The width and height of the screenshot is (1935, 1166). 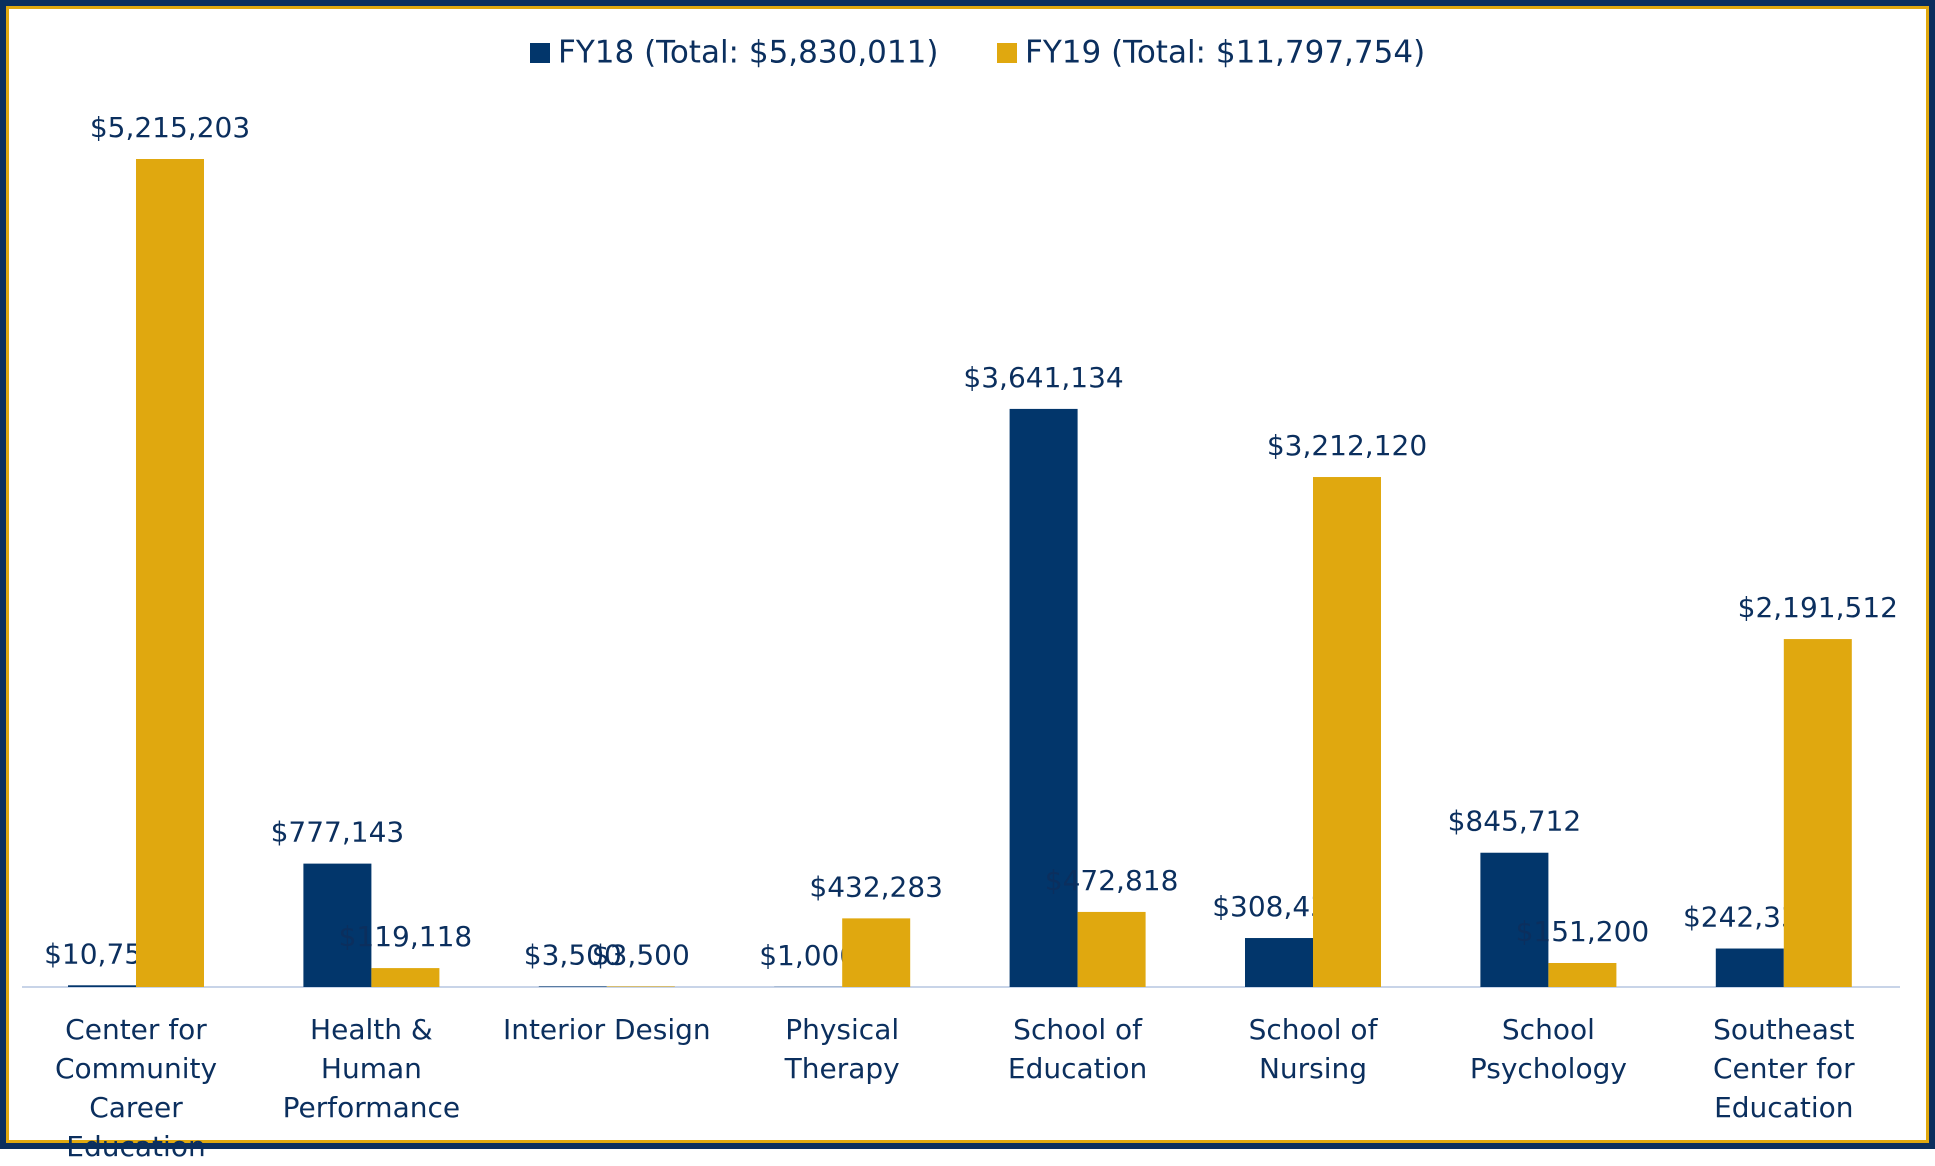 What do you see at coordinates (1043, 377) in the screenshot?
I see `data-label: $3,641,134` at bounding box center [1043, 377].